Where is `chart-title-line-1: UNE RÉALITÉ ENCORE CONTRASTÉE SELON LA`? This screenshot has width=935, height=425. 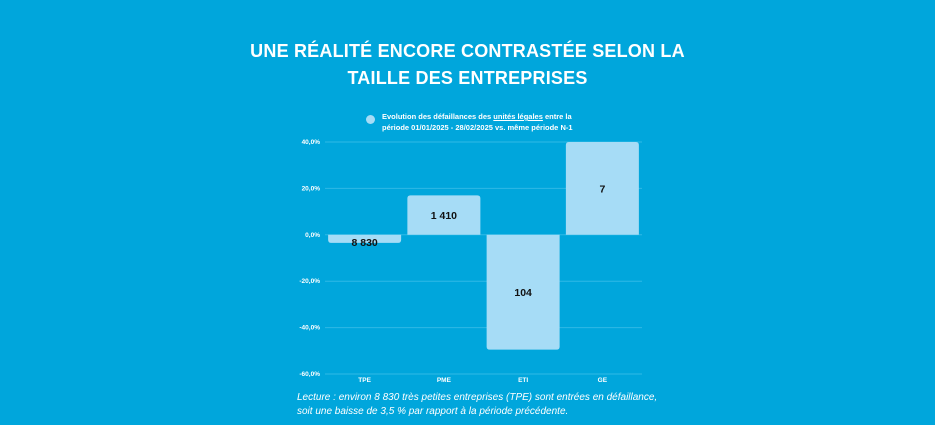 chart-title-line-1: UNE RÉALITÉ ENCORE CONTRASTÉE SELON LA is located at coordinates (467, 51).